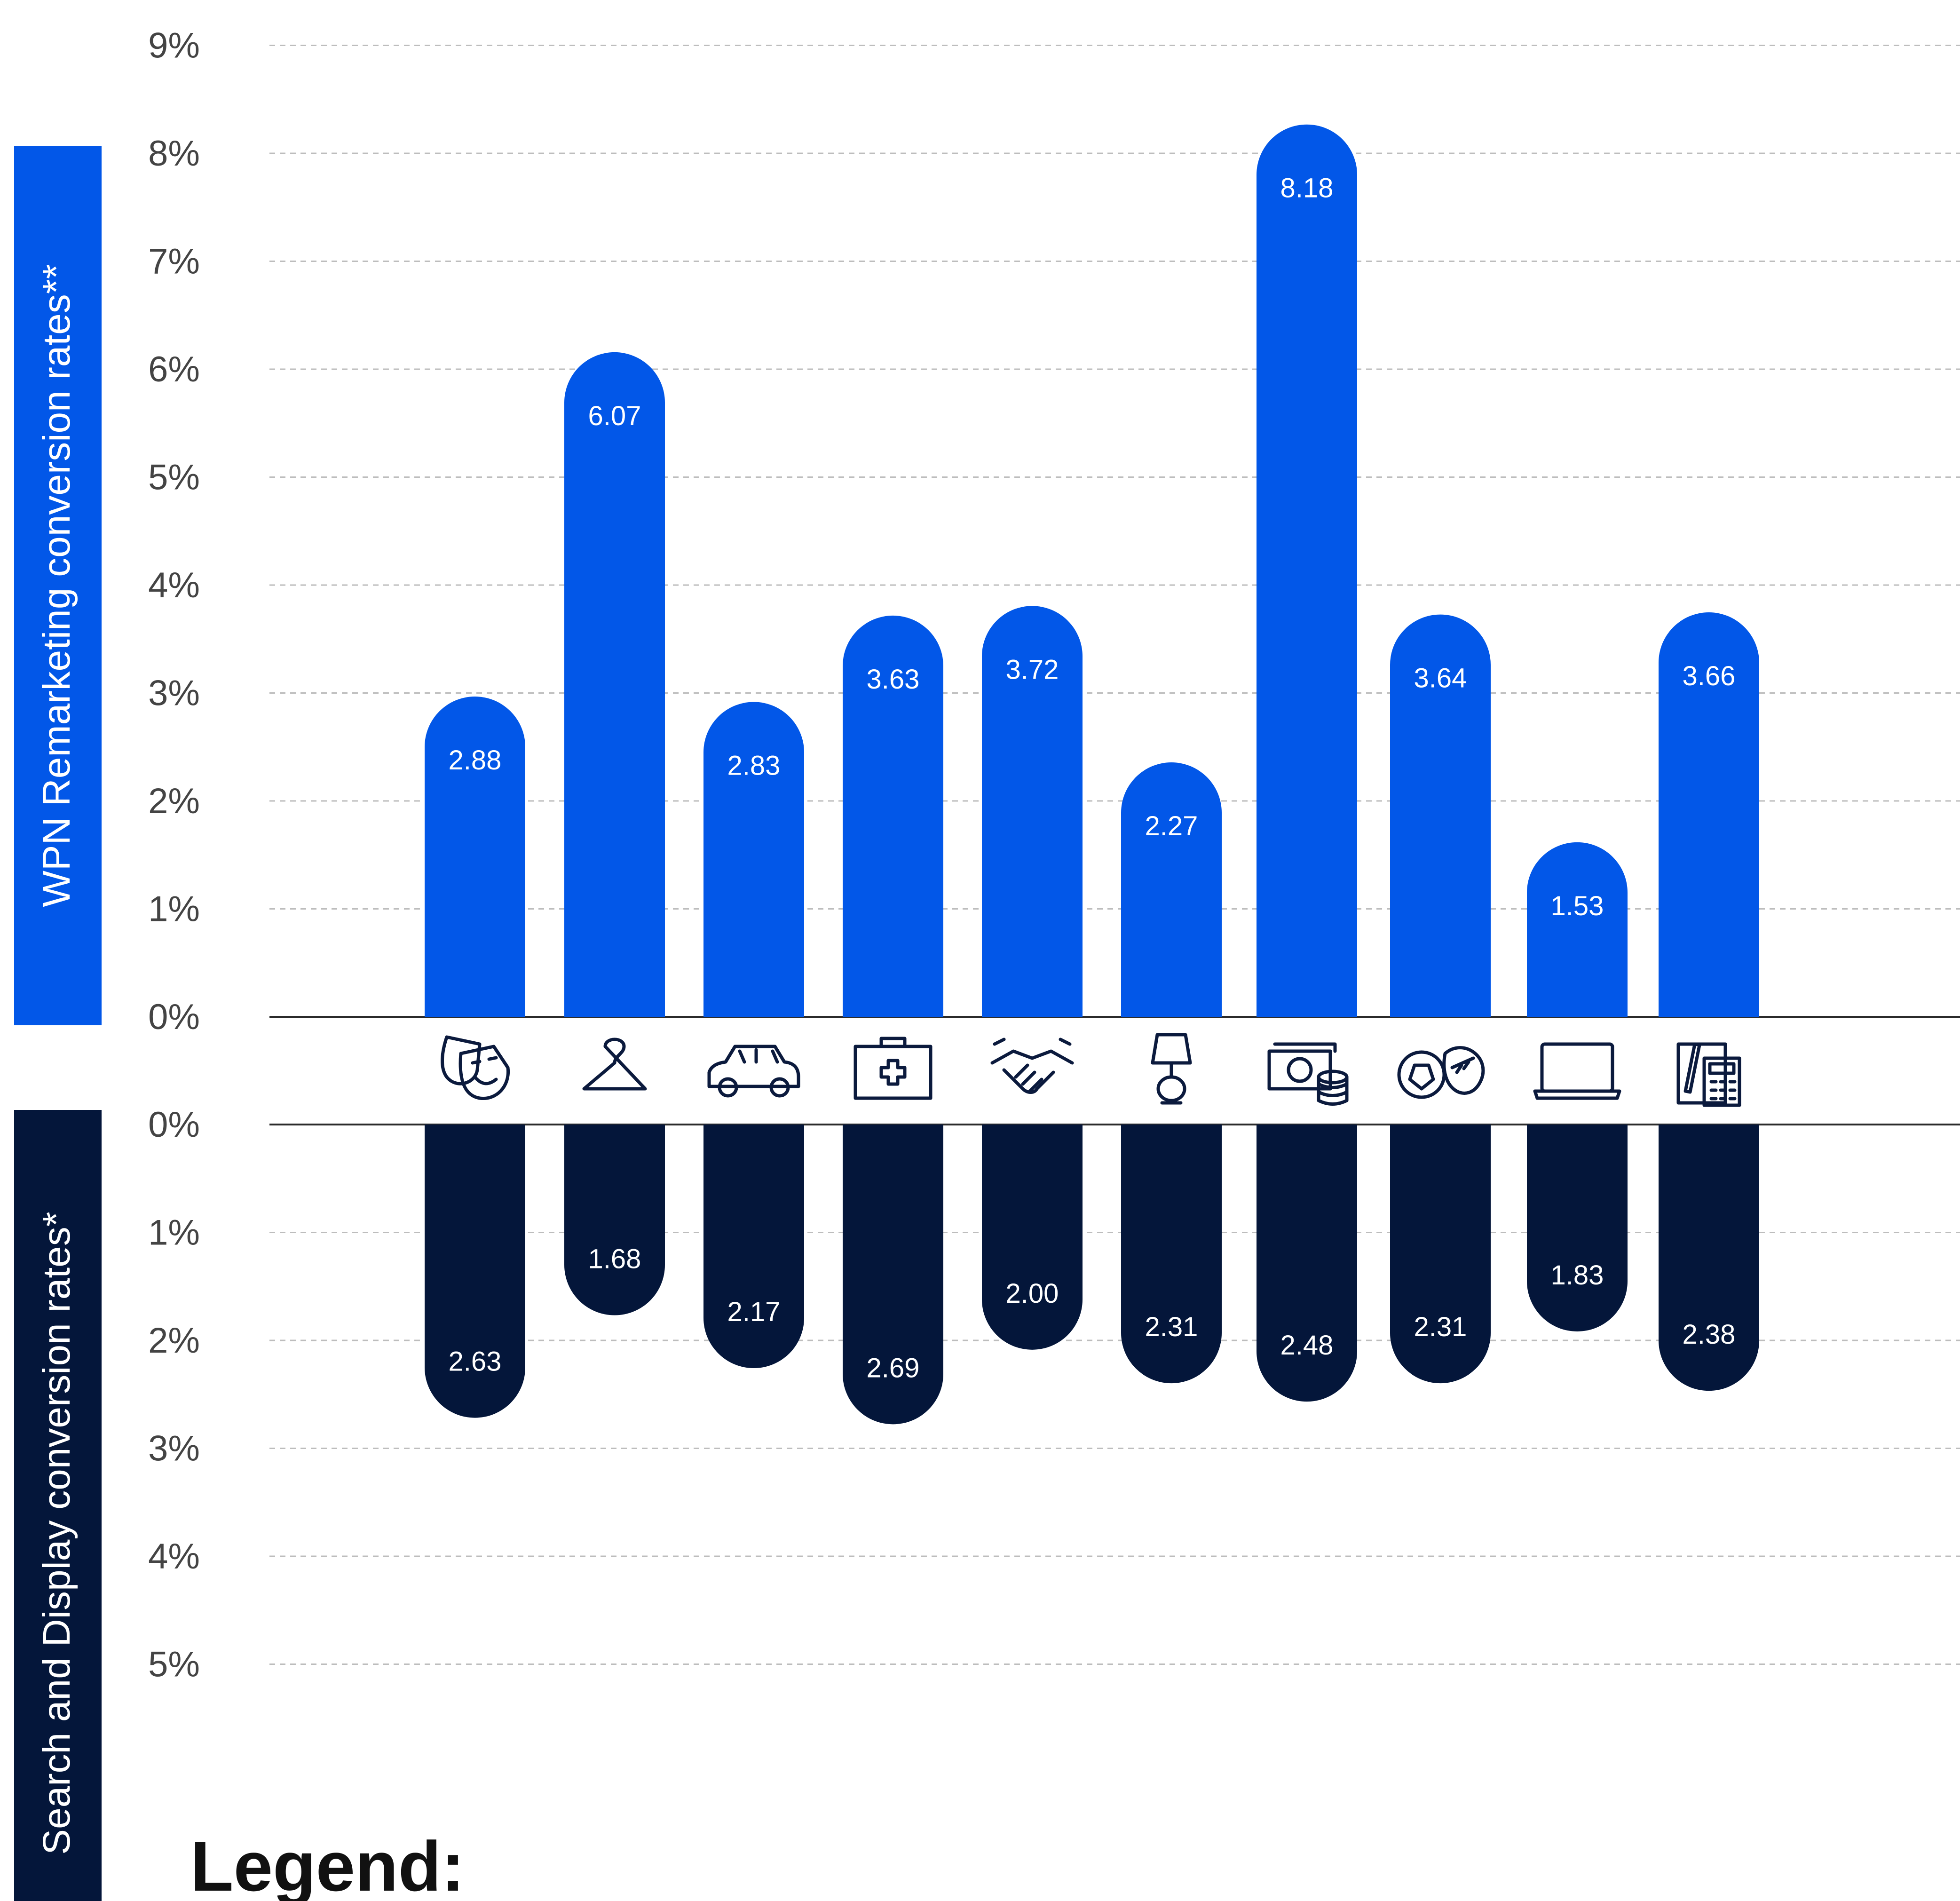 This screenshot has height=1901, width=1960. I want to click on upper-axis-sidebar, so click(58, 585).